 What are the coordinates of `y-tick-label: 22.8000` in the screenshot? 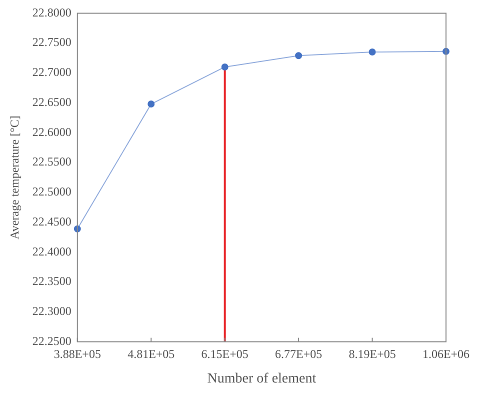 It's located at (52, 12).